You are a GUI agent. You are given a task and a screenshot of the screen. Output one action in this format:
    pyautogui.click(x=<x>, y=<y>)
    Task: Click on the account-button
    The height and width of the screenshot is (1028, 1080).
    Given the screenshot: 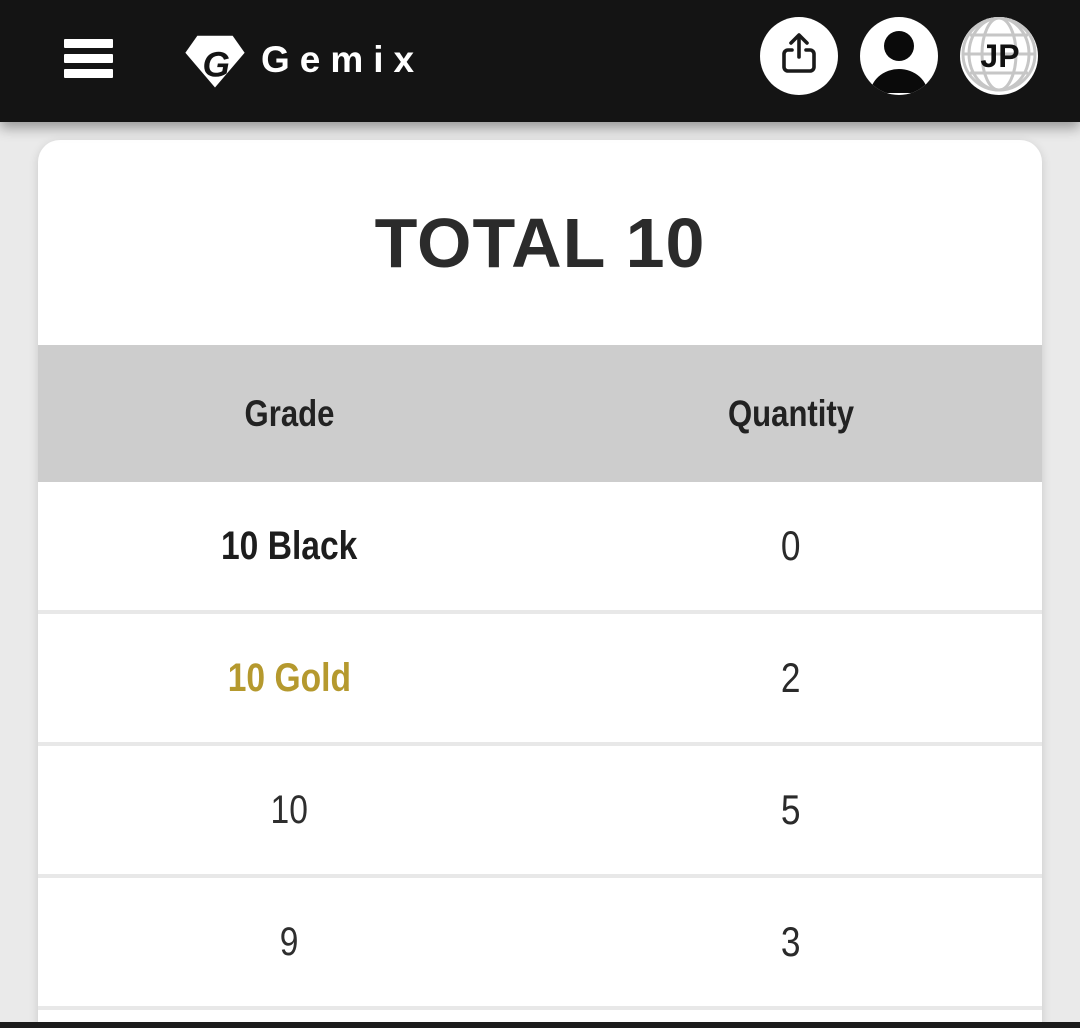 What is the action you would take?
    pyautogui.click(x=899, y=56)
    